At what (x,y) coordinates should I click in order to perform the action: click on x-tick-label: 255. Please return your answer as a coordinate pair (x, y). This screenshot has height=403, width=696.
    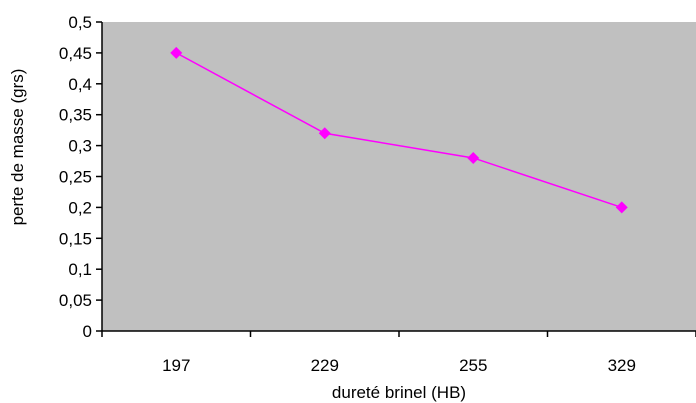
    Looking at the image, I should click on (473, 365).